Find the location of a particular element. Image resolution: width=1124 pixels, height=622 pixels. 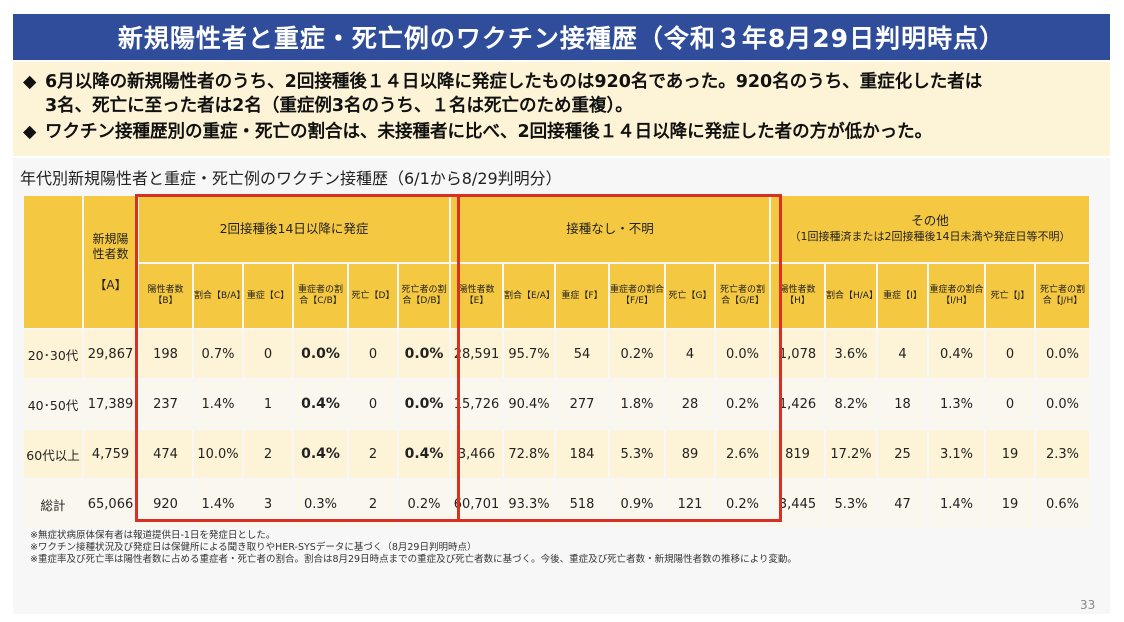

page-number: 33 is located at coordinates (1088, 605).